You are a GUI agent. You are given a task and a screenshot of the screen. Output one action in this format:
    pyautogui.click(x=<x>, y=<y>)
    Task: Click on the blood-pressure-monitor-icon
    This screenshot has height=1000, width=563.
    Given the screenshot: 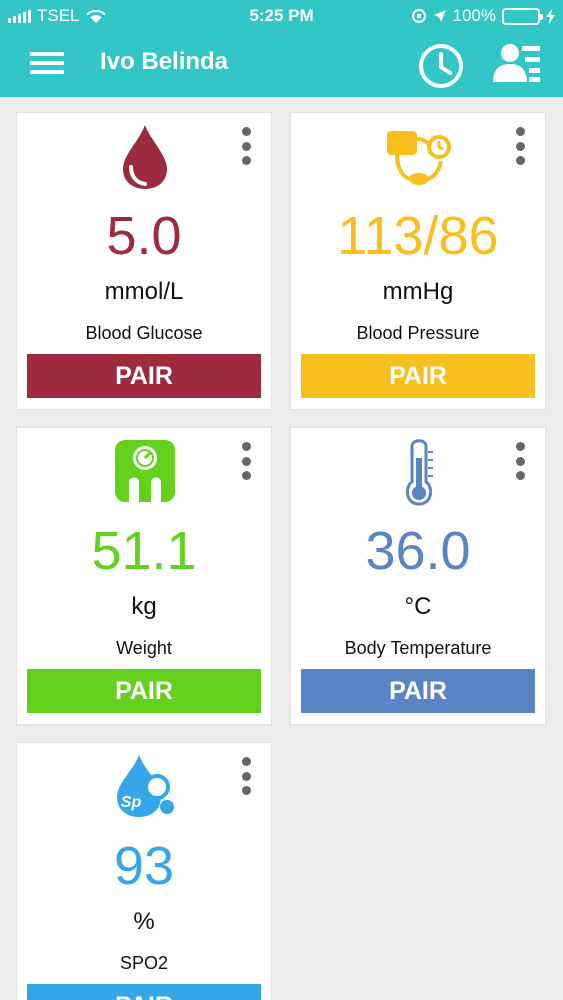 What is the action you would take?
    pyautogui.click(x=419, y=158)
    